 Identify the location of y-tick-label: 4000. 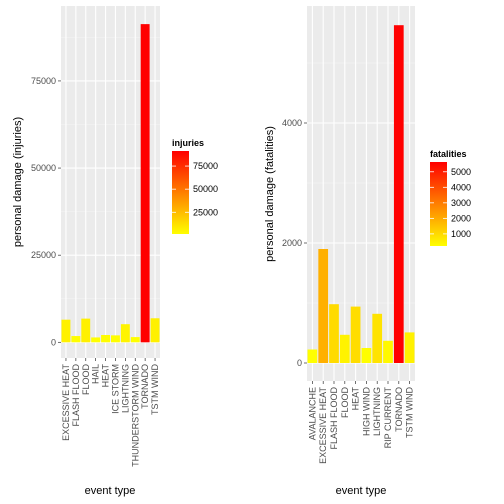
(292, 123).